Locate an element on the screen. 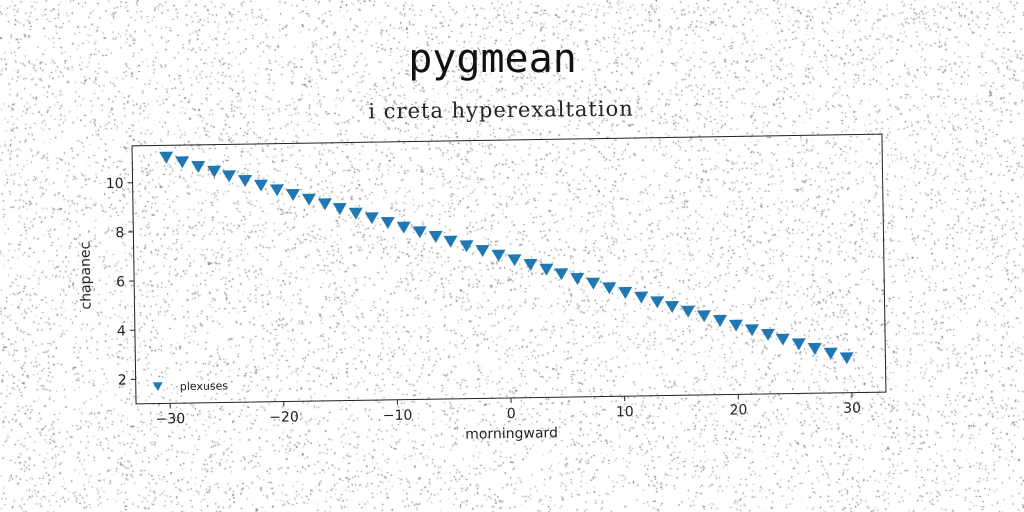 This screenshot has width=1024, height=512. x-tick-label: −10 is located at coordinates (398, 416).